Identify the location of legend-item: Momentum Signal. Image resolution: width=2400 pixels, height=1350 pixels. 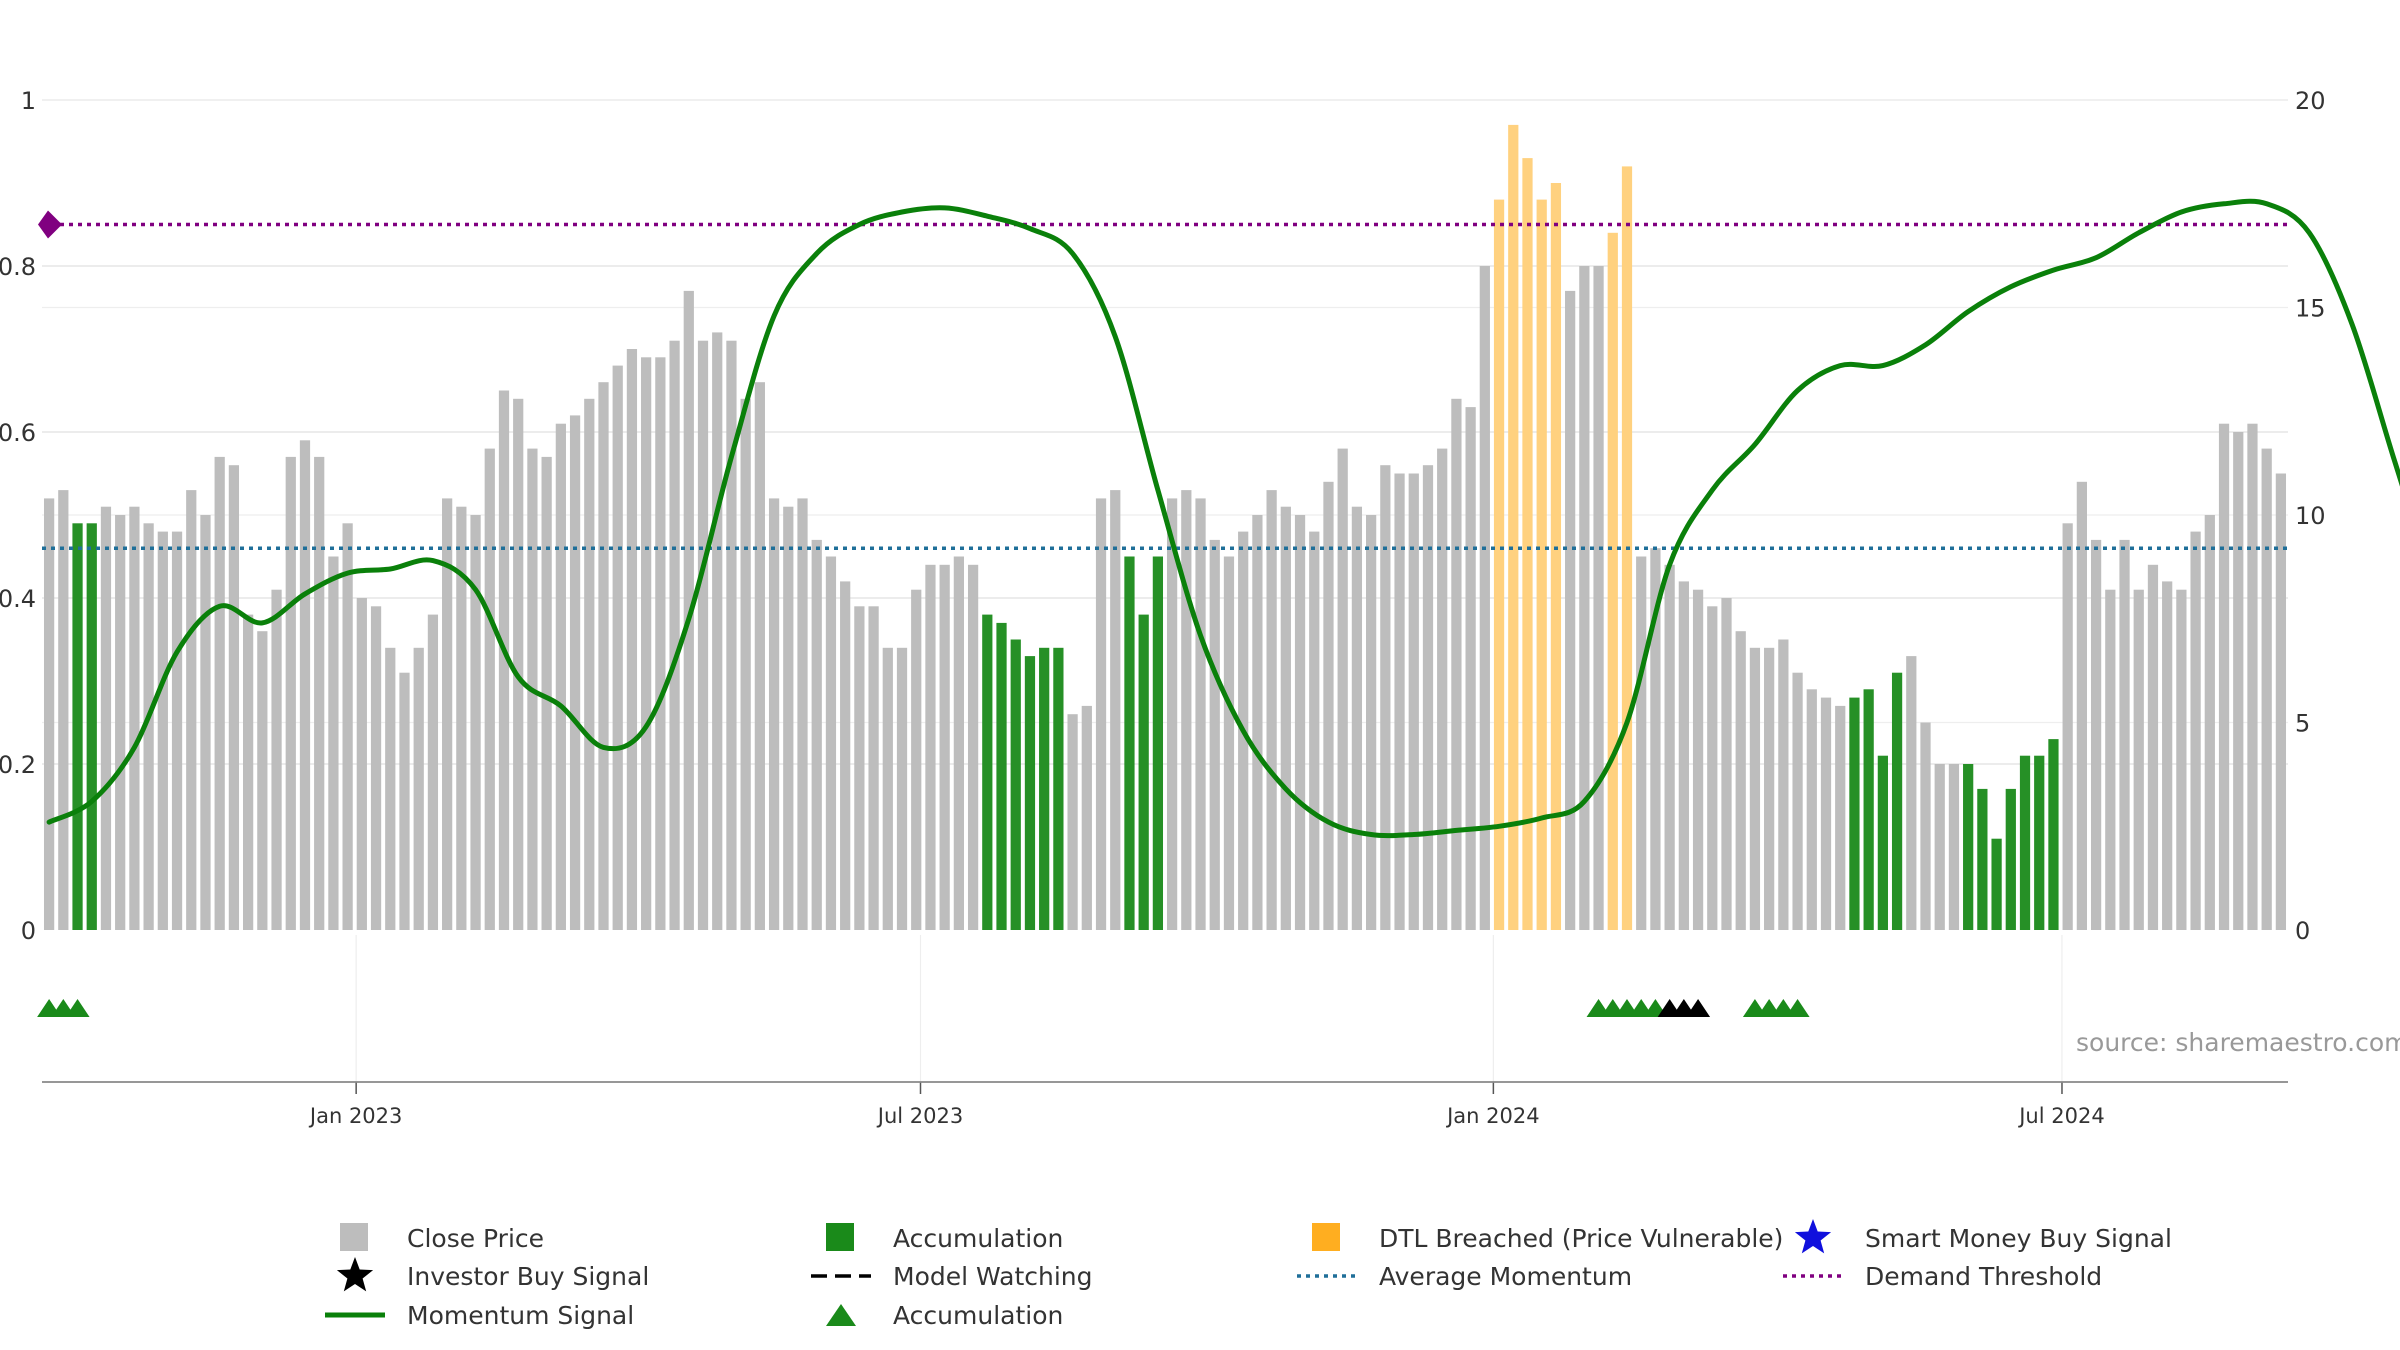
(479, 1315).